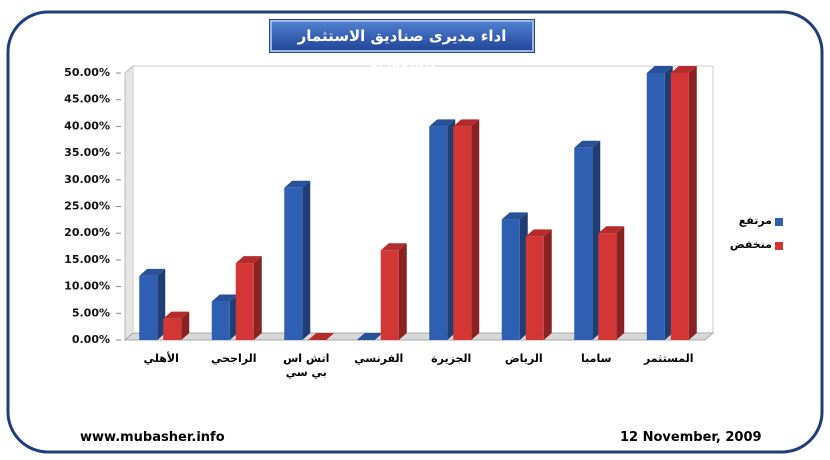 This screenshot has height=460, width=830. What do you see at coordinates (87, 259) in the screenshot?
I see `y-tick-label: 15.00%` at bounding box center [87, 259].